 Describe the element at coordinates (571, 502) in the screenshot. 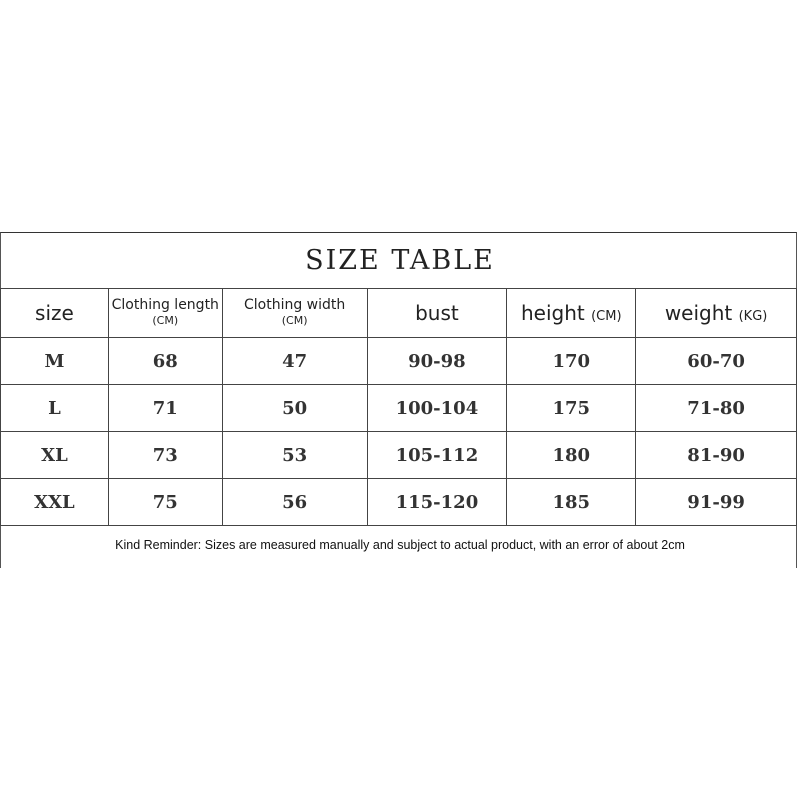

I see `cell-height: 185` at that location.